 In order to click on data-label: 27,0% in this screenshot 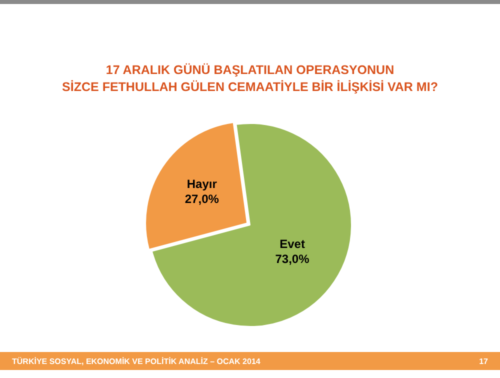, I will do `click(202, 199)`.